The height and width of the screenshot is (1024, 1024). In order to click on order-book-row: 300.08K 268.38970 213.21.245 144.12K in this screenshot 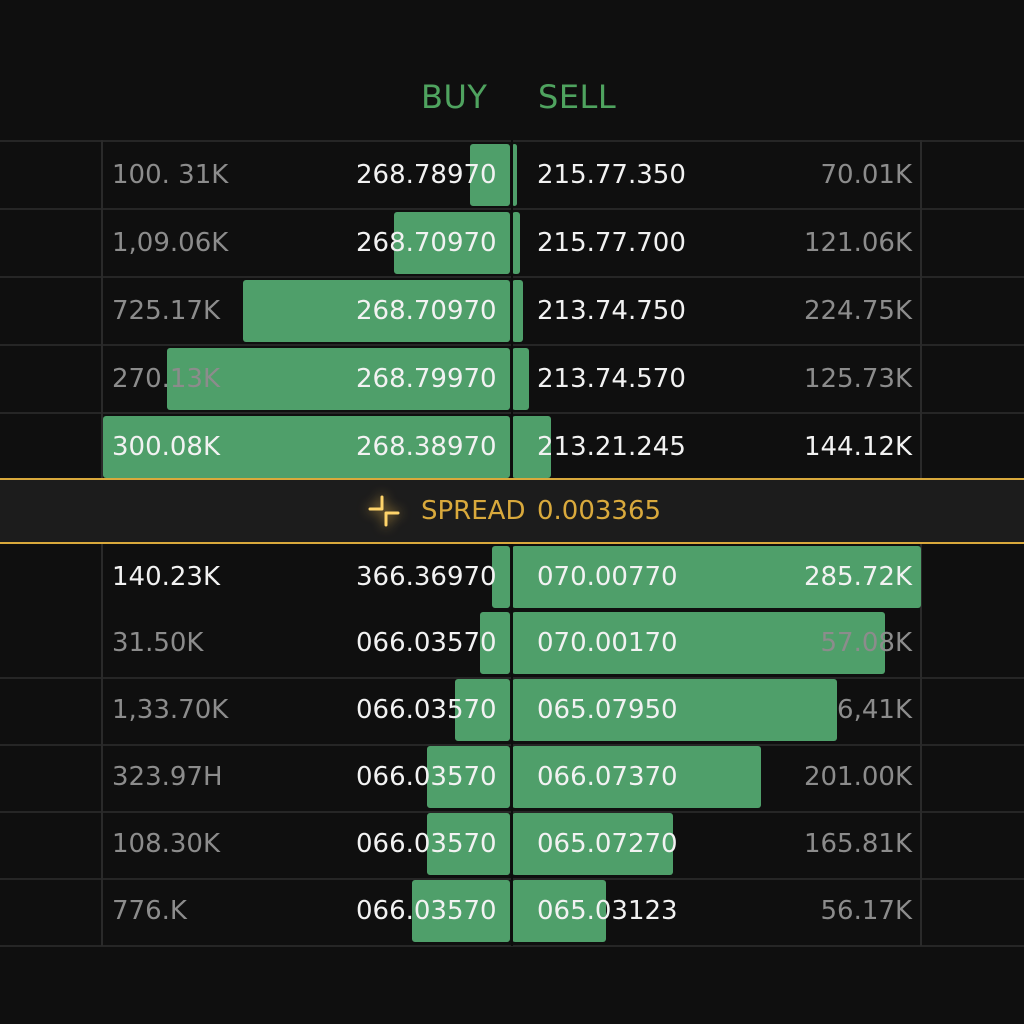, I will do `click(512, 447)`.